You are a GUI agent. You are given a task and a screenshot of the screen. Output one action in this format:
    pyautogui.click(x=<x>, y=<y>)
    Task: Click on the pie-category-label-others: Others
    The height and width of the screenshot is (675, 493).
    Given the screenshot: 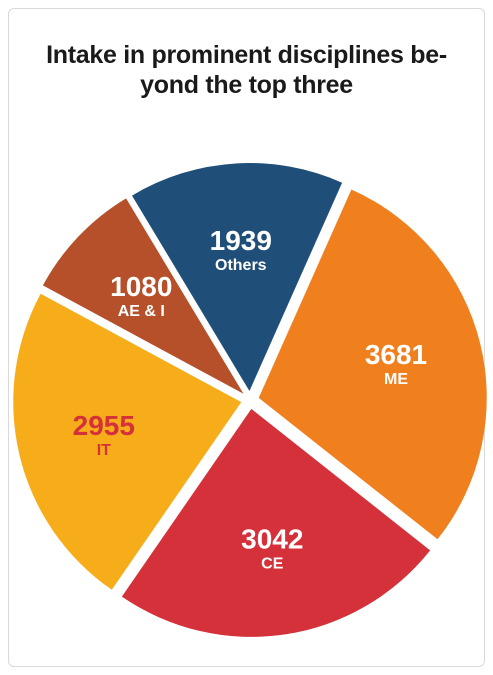 What is the action you would take?
    pyautogui.click(x=241, y=265)
    